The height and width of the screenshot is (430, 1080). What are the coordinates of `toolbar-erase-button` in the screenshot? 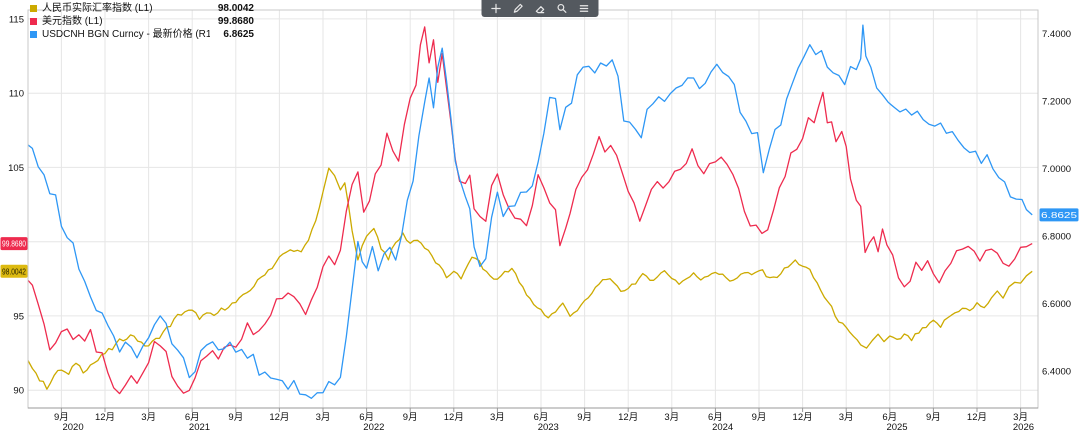 It's located at (540, 8).